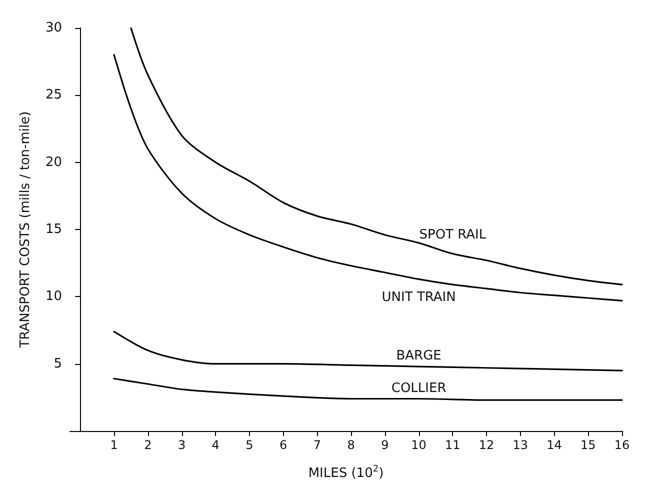 The image size is (646, 497). Describe the element at coordinates (418, 445) in the screenshot. I see `x-tick-label: 10` at that location.